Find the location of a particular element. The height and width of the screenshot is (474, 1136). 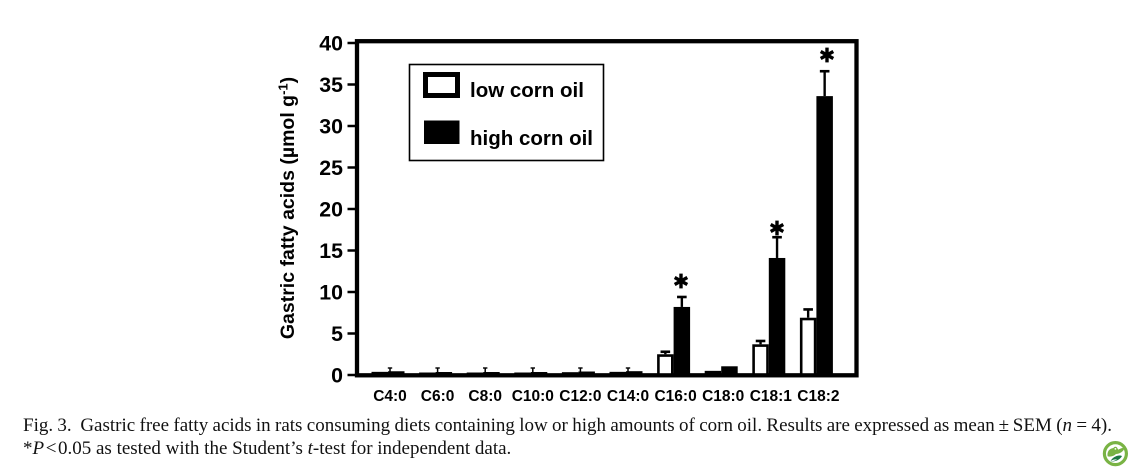

svg-text: 5 is located at coordinates (337, 334).